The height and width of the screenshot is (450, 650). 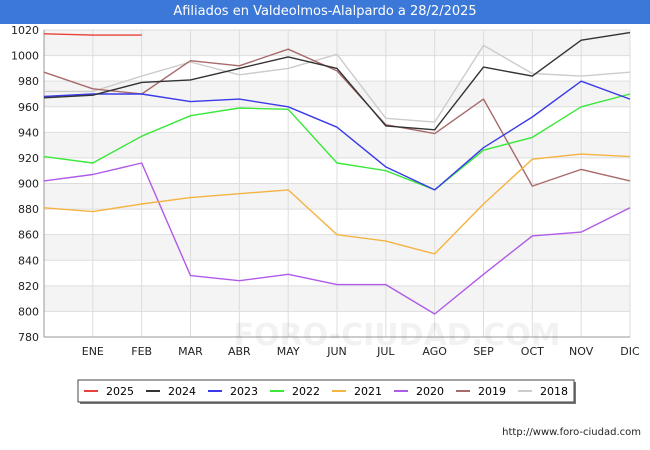 I want to click on footer-url: http://www.foro-ciudad.com, so click(x=571, y=432).